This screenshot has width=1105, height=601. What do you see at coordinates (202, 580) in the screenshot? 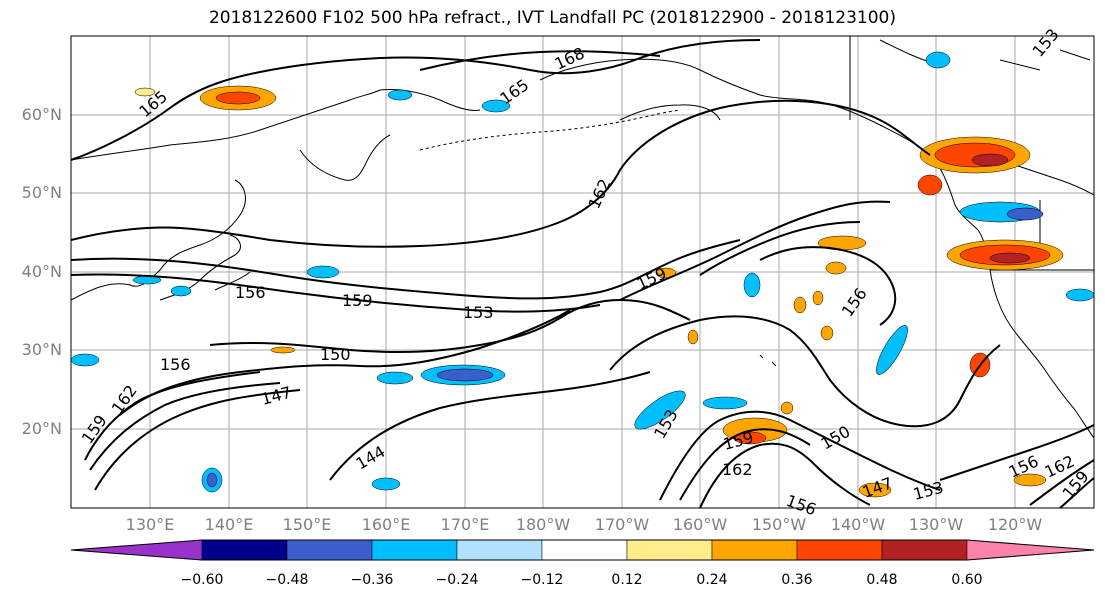
I see `colorbar-tick: −0.60` at bounding box center [202, 580].